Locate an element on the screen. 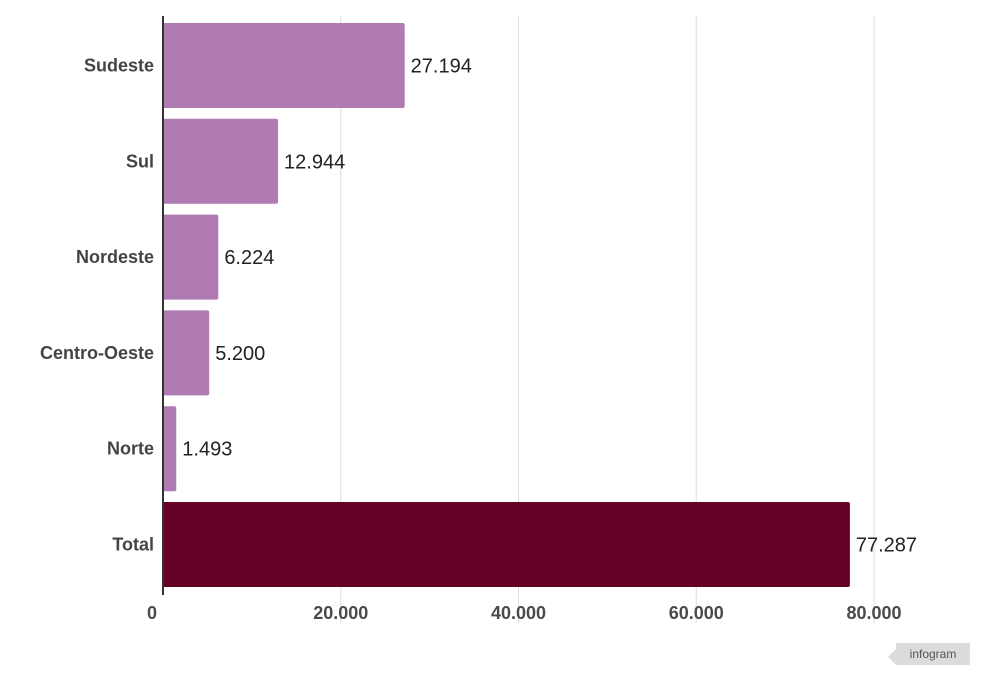  category-label: Centro-Oeste is located at coordinates (97, 353).